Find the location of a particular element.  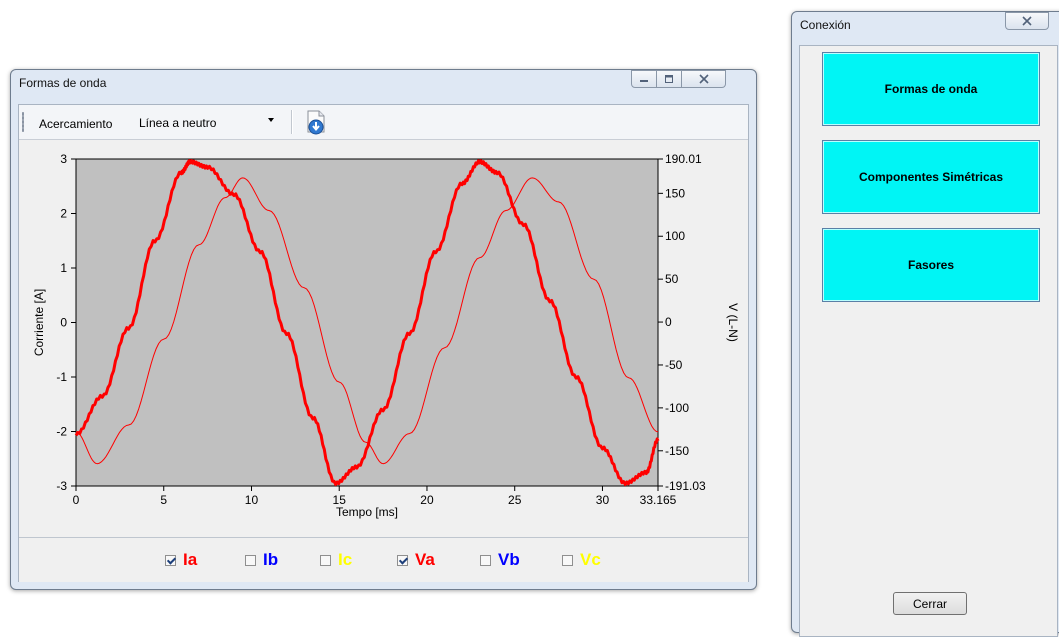

legend-label-va: Va is located at coordinates (425, 559).